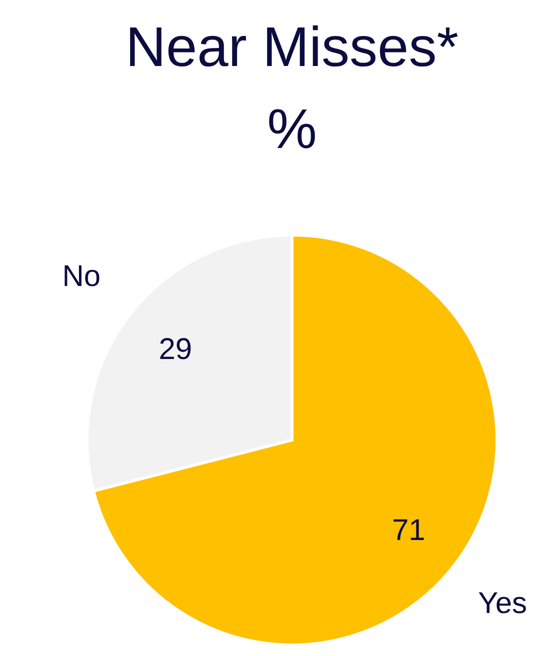 This screenshot has width=557, height=656. I want to click on data-label: 71, so click(409, 530).